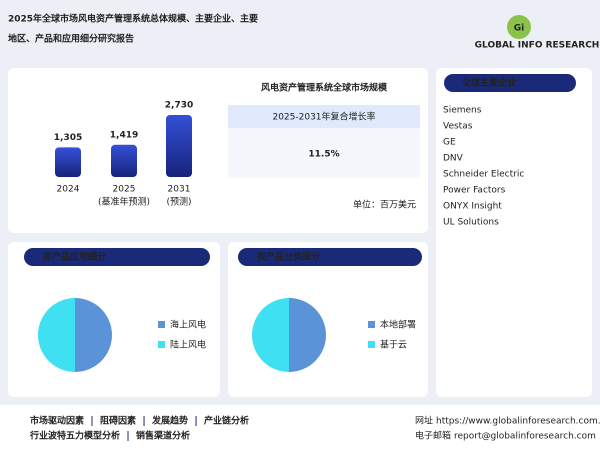 The image size is (600, 466). Describe the element at coordinates (518, 422) in the screenshot. I see `contact-value: https://www.globalinforesearch.com.cn` at that location.